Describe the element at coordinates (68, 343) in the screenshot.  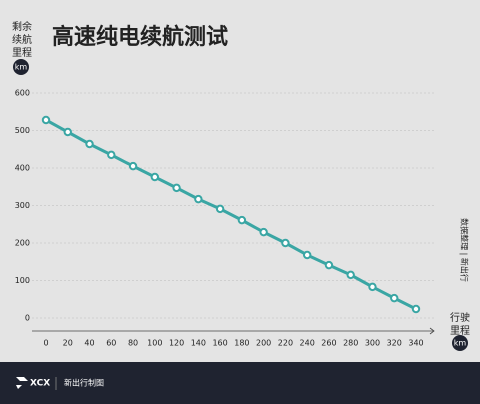
I see `x-tick-label: 20` at that location.